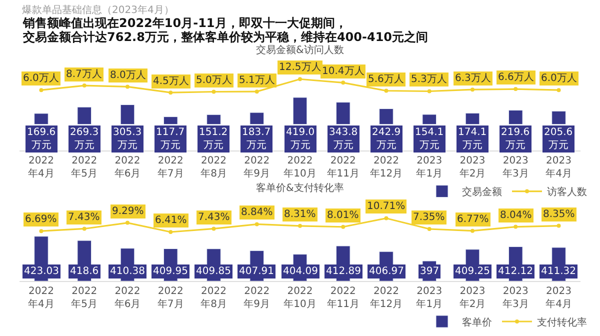  Describe the element at coordinates (300, 139) in the screenshot. I see `data-label: 419.0万元` at that location.